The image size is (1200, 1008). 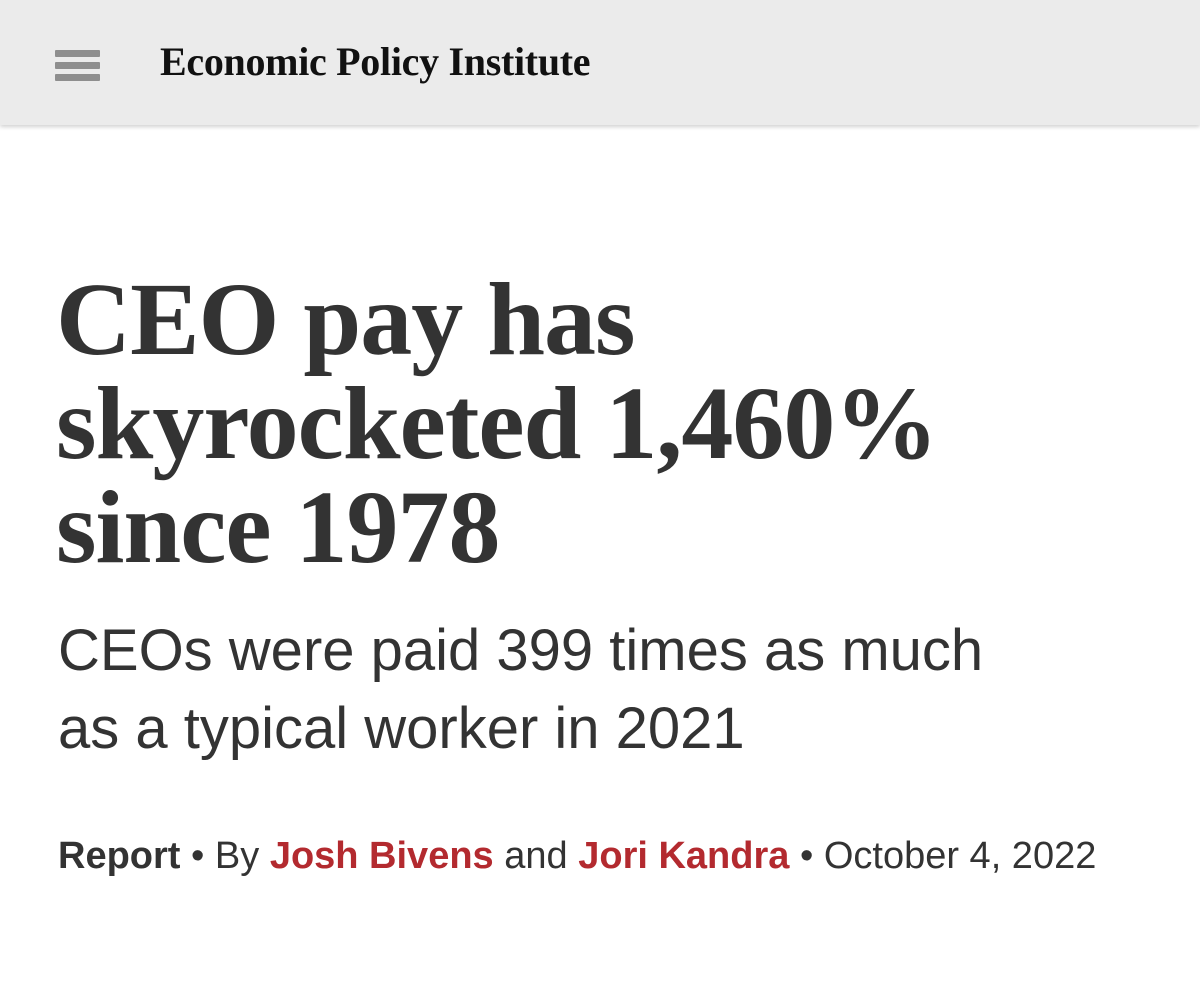 What do you see at coordinates (346, 319) in the screenshot?
I see `headline-line: CEO pay has` at bounding box center [346, 319].